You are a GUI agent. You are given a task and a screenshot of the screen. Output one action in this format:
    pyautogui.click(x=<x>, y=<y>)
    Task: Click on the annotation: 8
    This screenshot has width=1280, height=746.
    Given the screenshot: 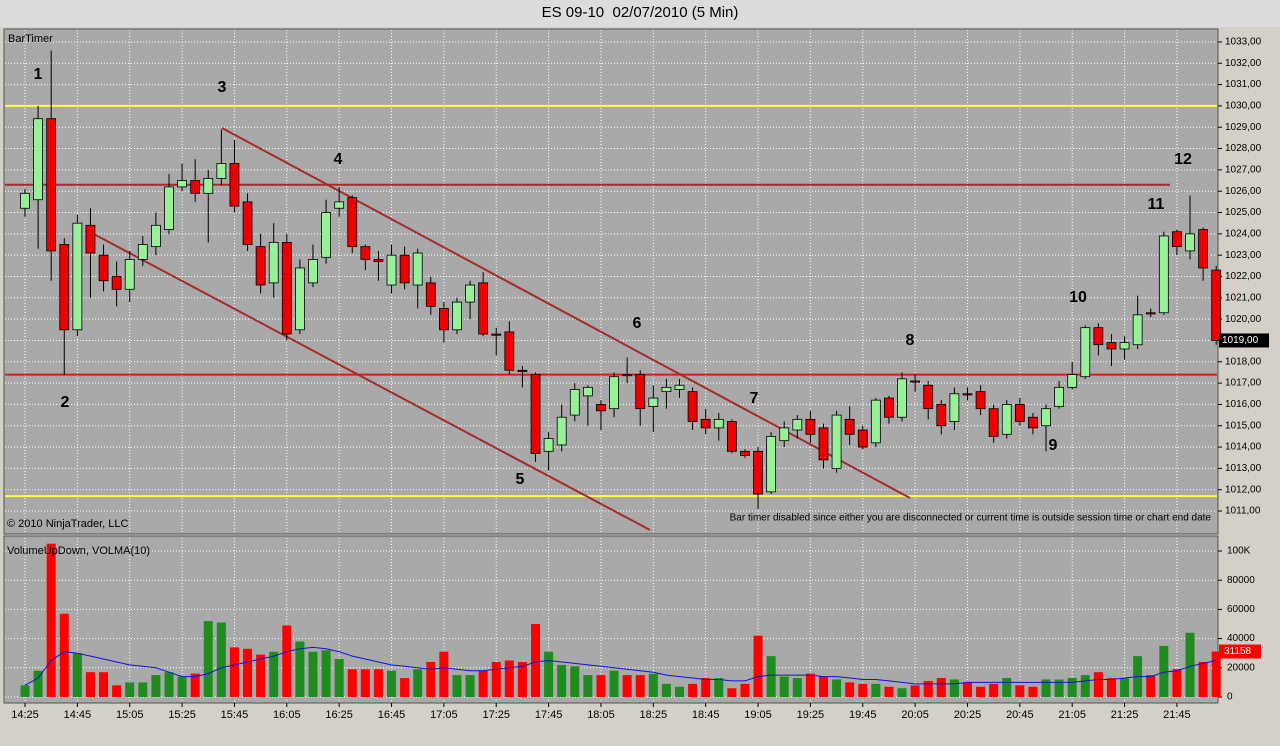 What is the action you would take?
    pyautogui.click(x=910, y=340)
    